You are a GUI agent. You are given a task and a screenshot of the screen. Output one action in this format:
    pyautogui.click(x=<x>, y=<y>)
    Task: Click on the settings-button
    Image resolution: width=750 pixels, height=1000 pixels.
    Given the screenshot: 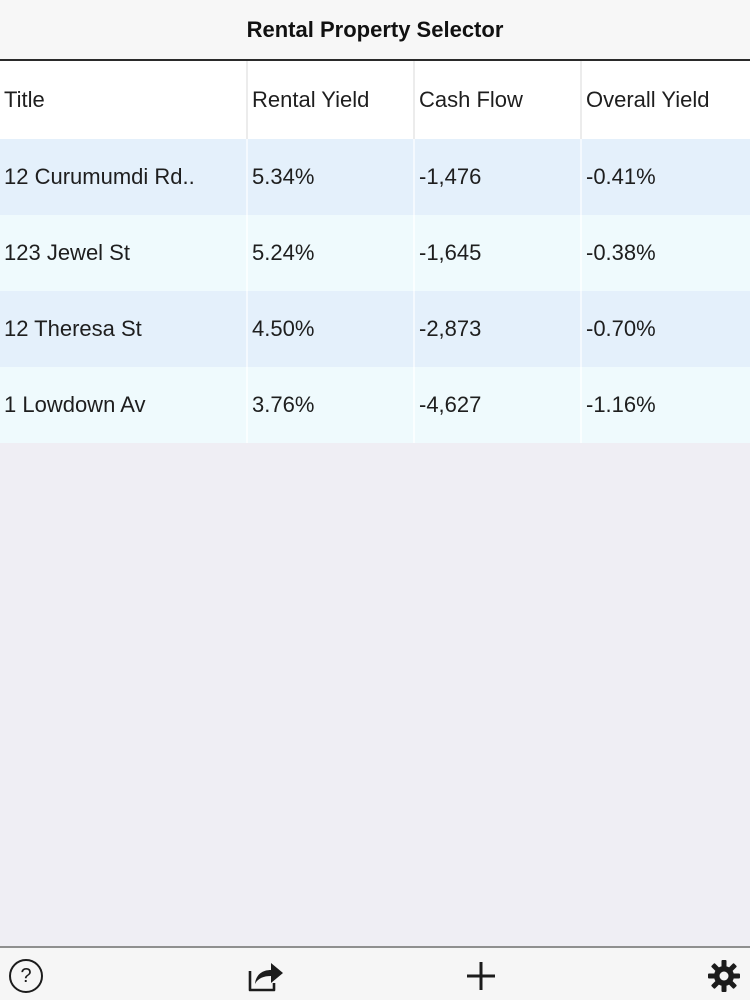 What is the action you would take?
    pyautogui.click(x=724, y=976)
    